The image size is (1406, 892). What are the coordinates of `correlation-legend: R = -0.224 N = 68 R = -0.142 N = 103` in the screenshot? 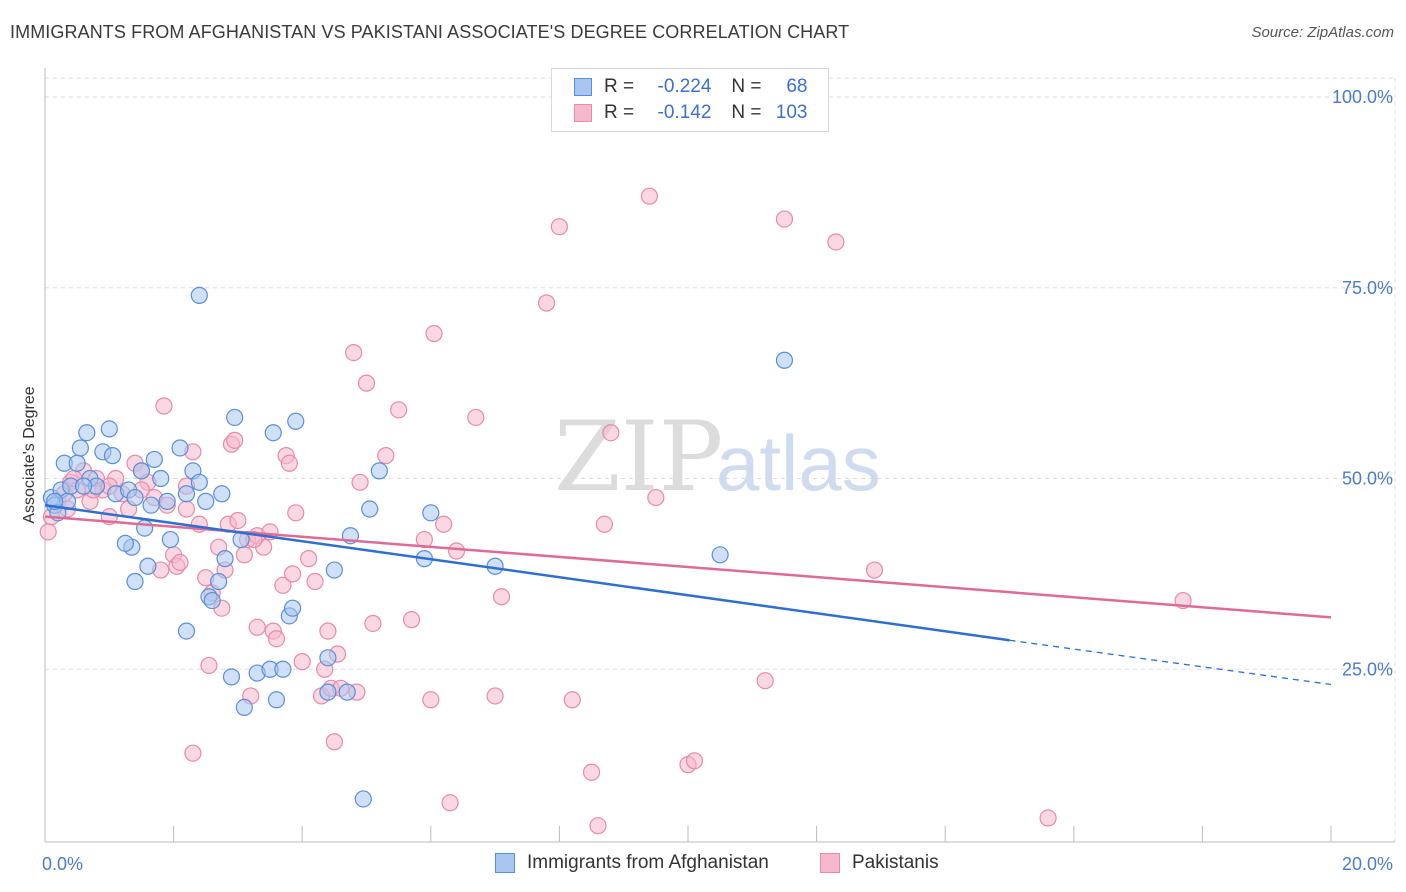 It's located at (690, 100).